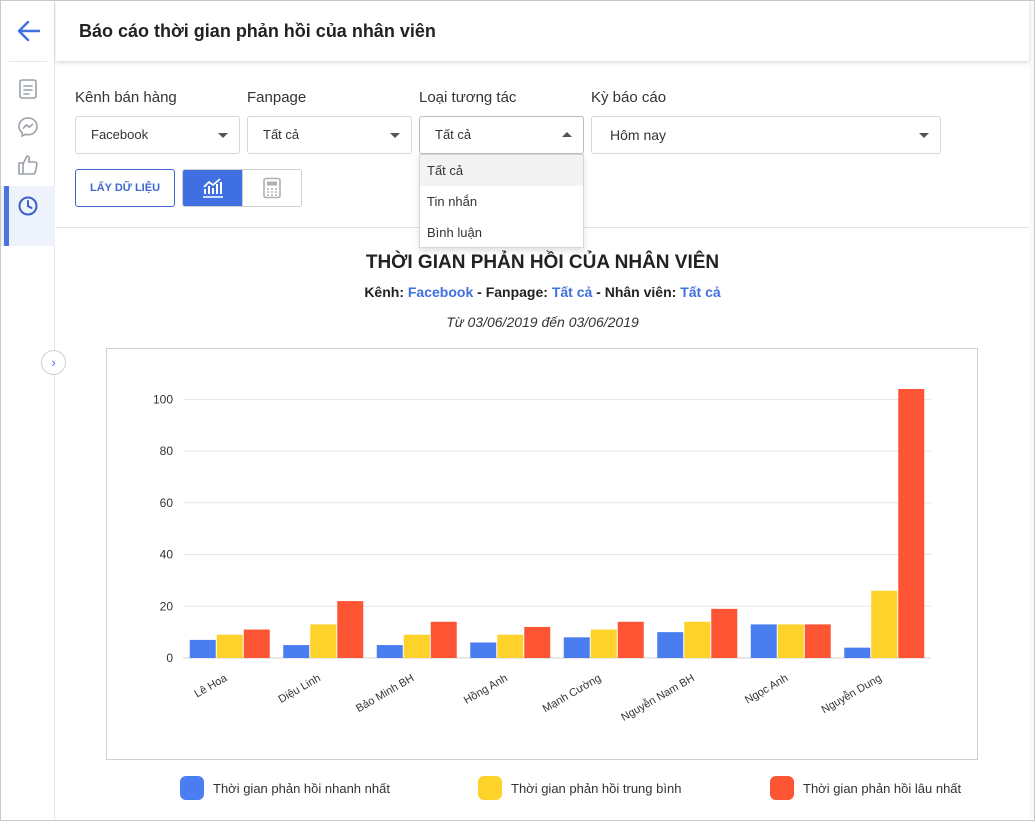 This screenshot has height=821, width=1035. I want to click on scrollbar, so click(1031, 410).